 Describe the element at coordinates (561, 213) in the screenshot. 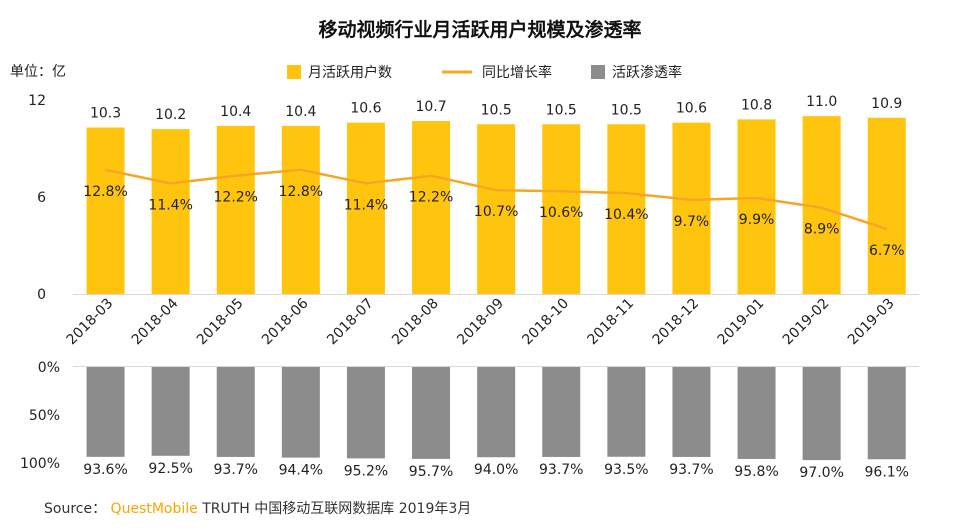

I see `yoy-label: 10.6%` at that location.